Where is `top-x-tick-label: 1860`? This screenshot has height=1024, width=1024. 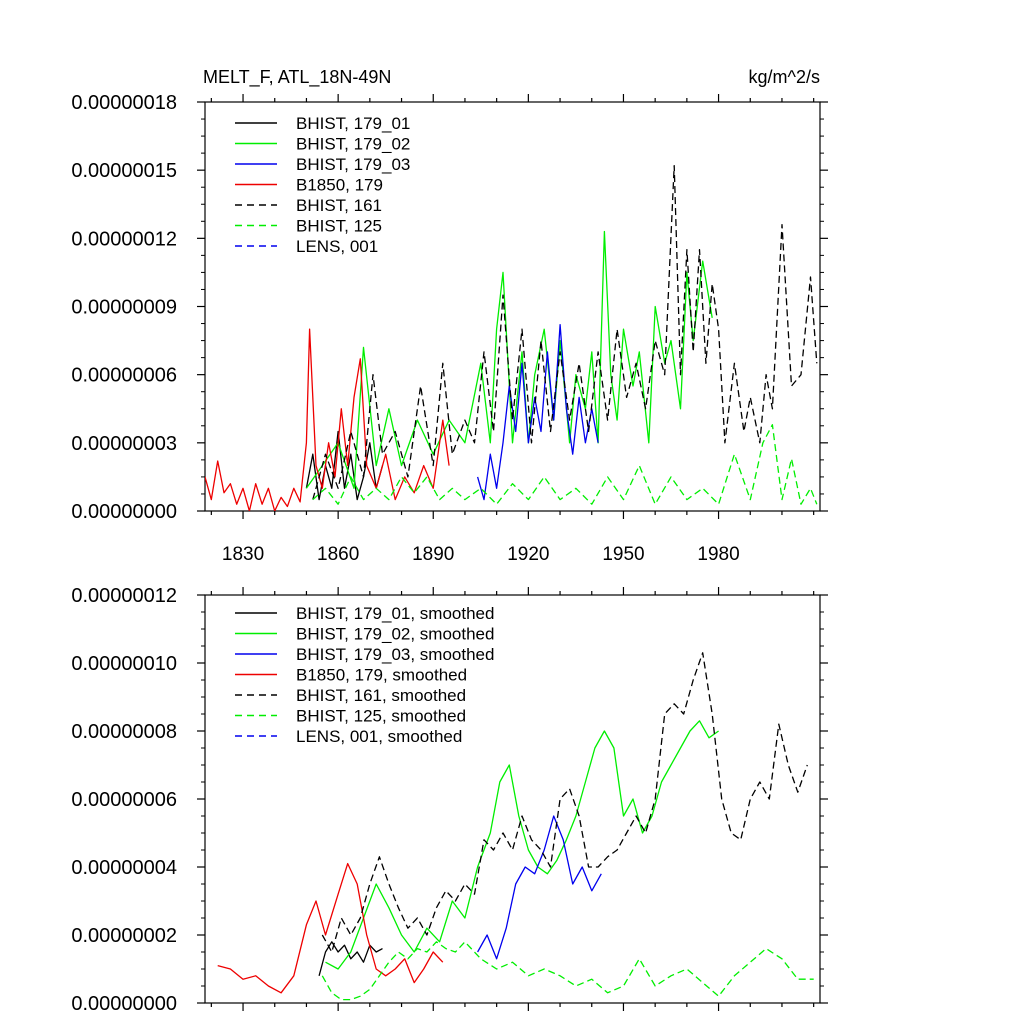 top-x-tick-label: 1860 is located at coordinates (338, 554).